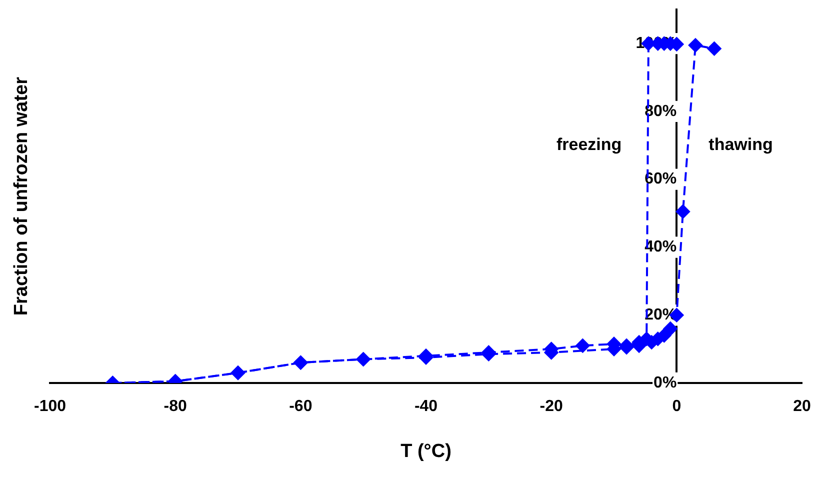 The width and height of the screenshot is (820, 477). I want to click on x-axis-title: T (°C), so click(426, 451).